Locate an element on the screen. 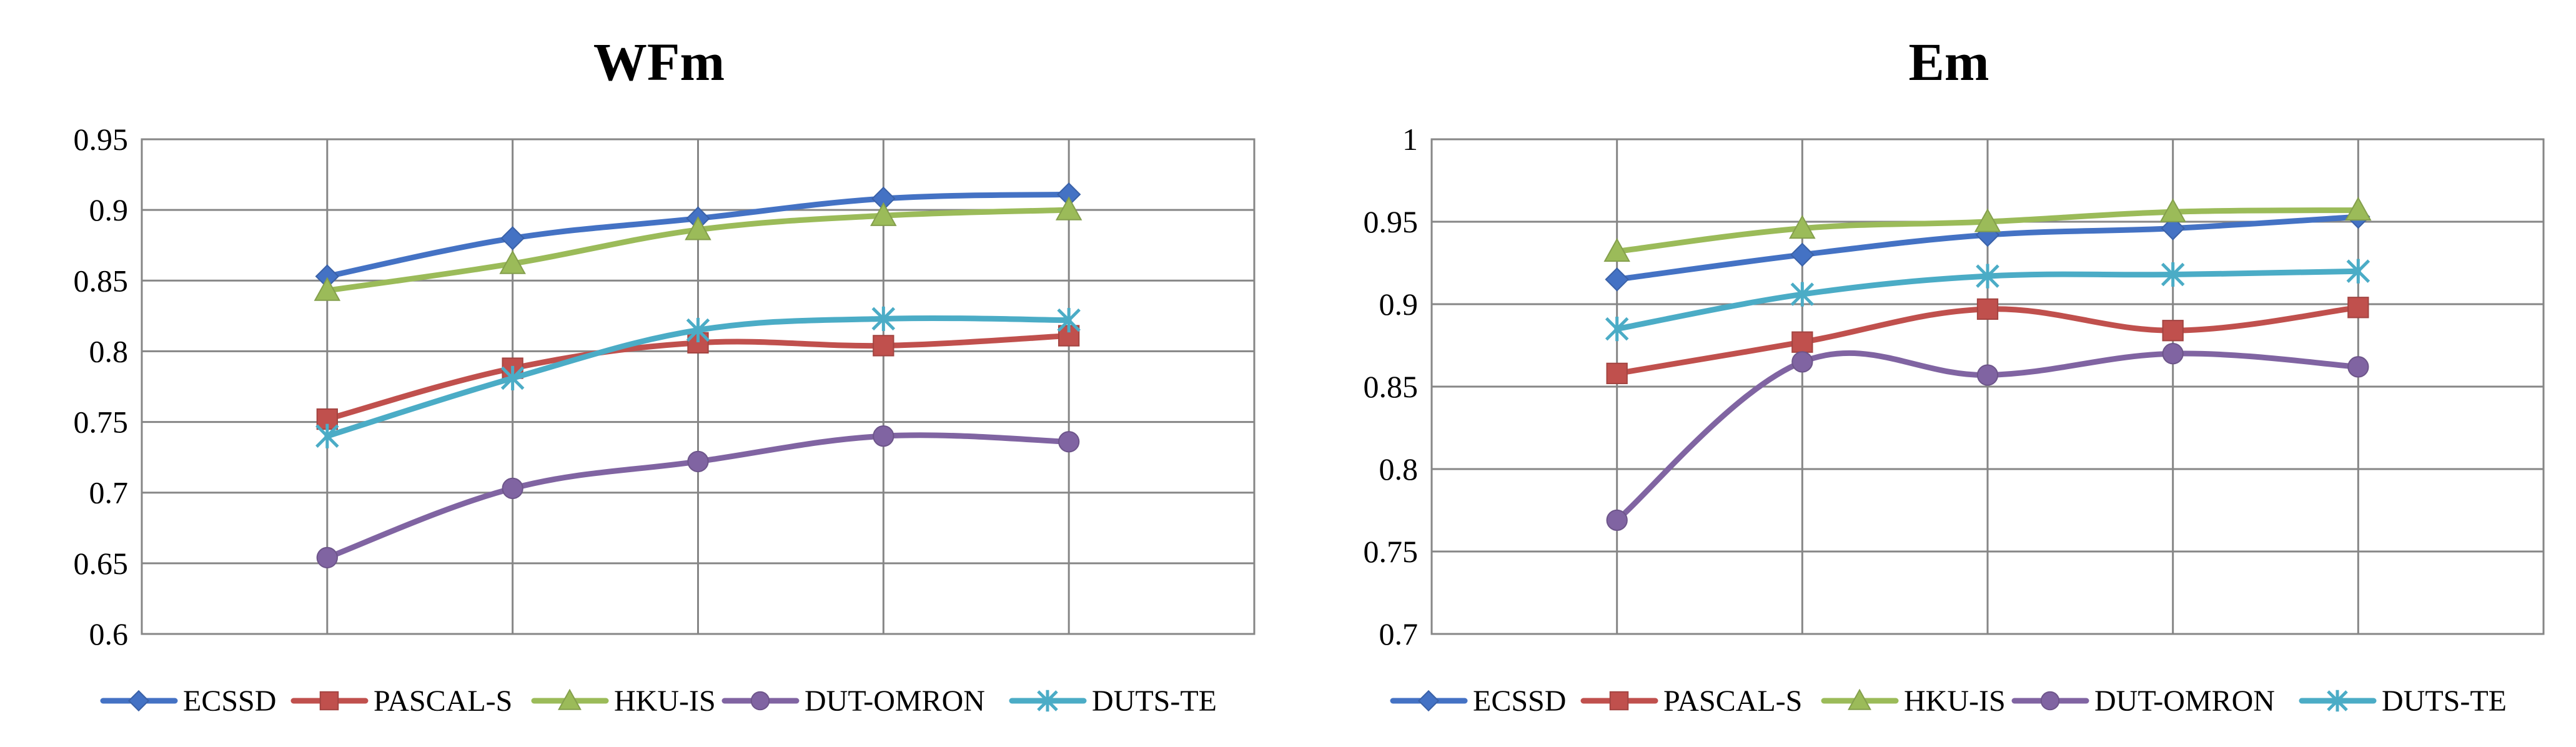 The width and height of the screenshot is (2576, 747). chart-title: Em is located at coordinates (1949, 62).